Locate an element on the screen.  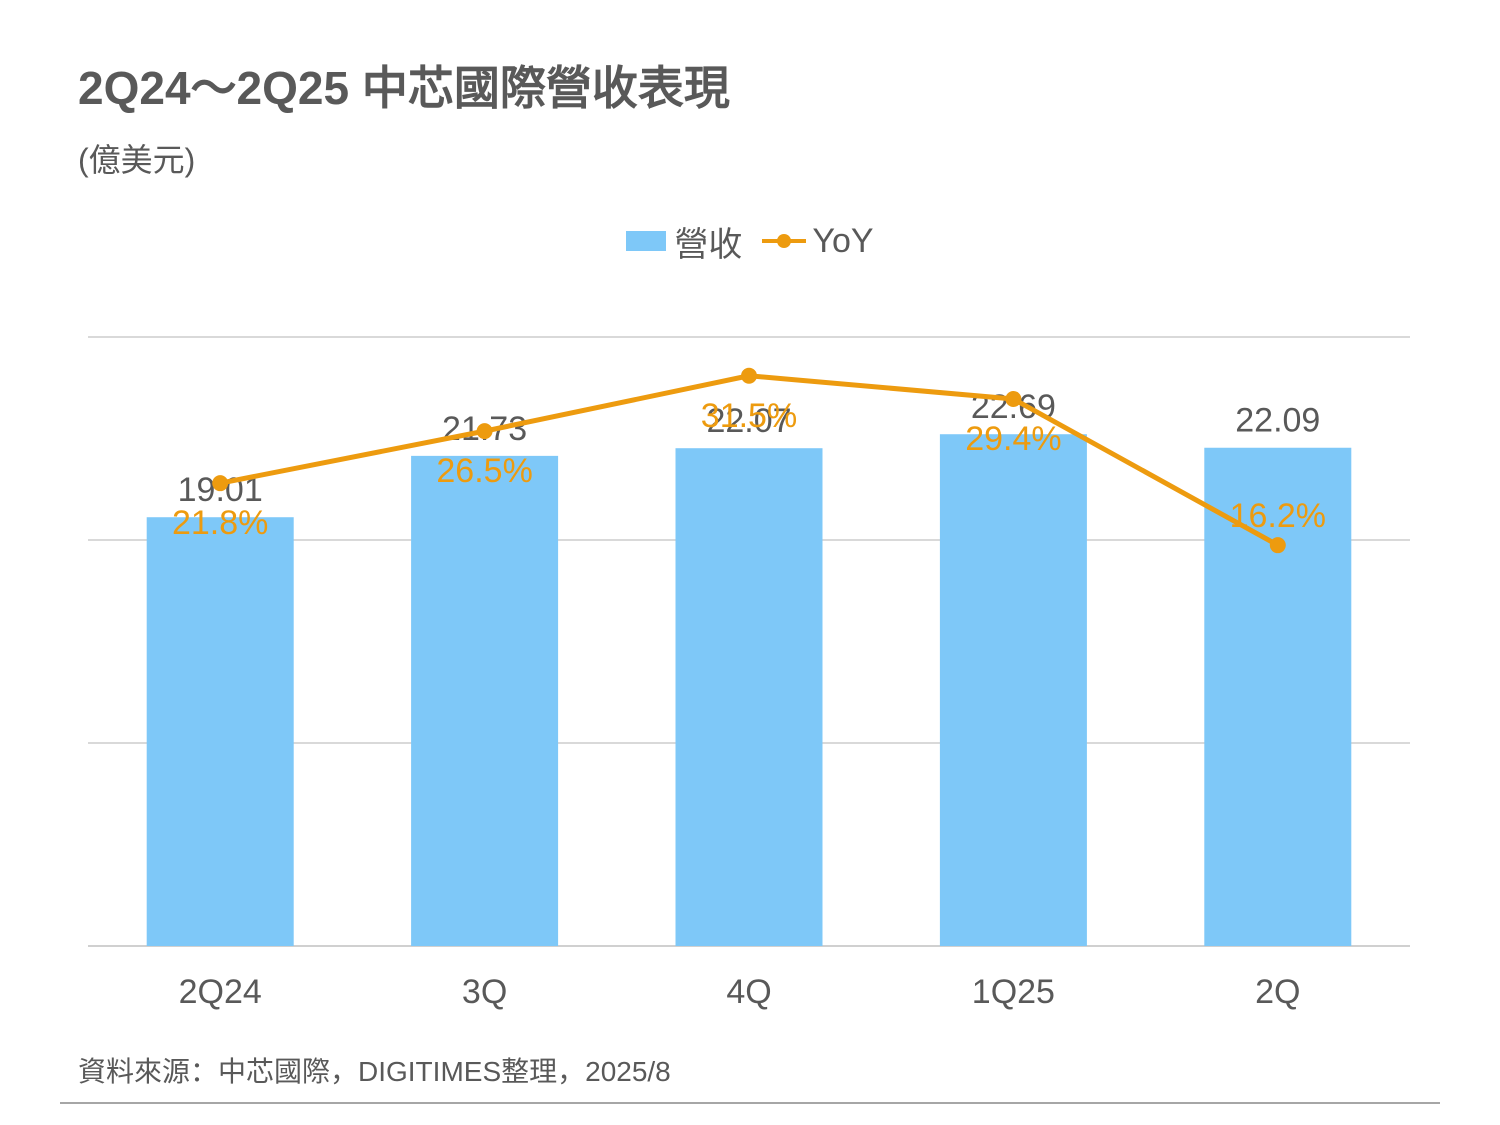
yoy-data-label: 26.5% is located at coordinates (484, 471).